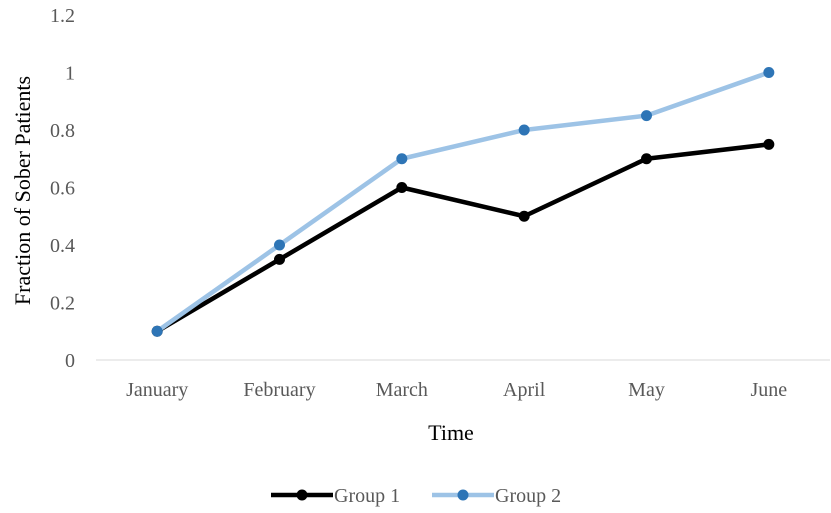  I want to click on y-tick-label: 0, so click(70, 361).